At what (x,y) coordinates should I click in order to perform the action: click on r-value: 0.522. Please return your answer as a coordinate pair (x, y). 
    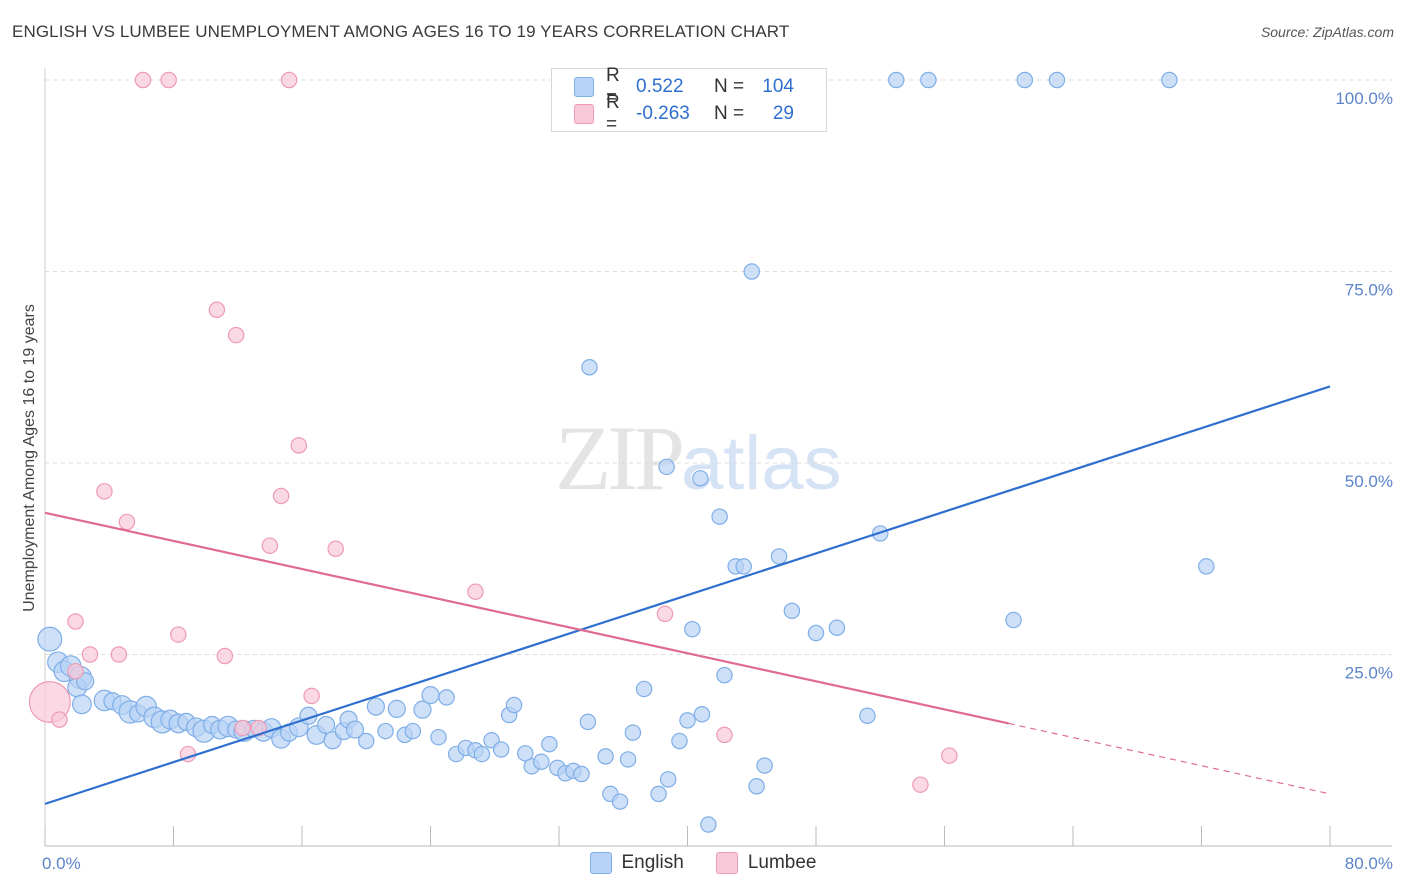
    Looking at the image, I should click on (660, 86).